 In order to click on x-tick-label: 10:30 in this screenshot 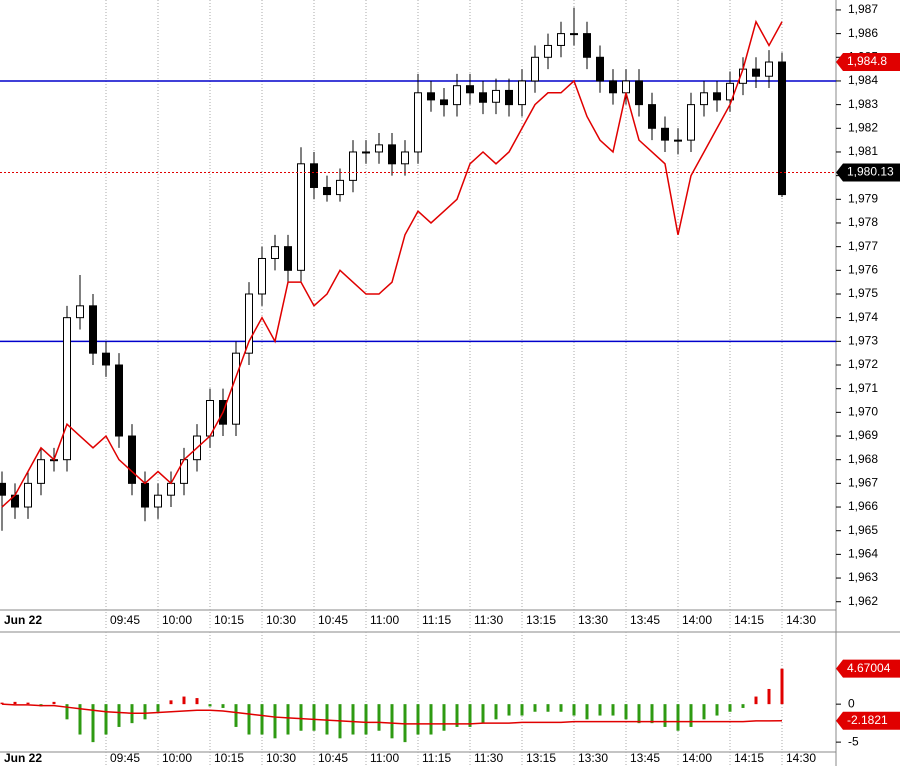, I will do `click(281, 620)`.